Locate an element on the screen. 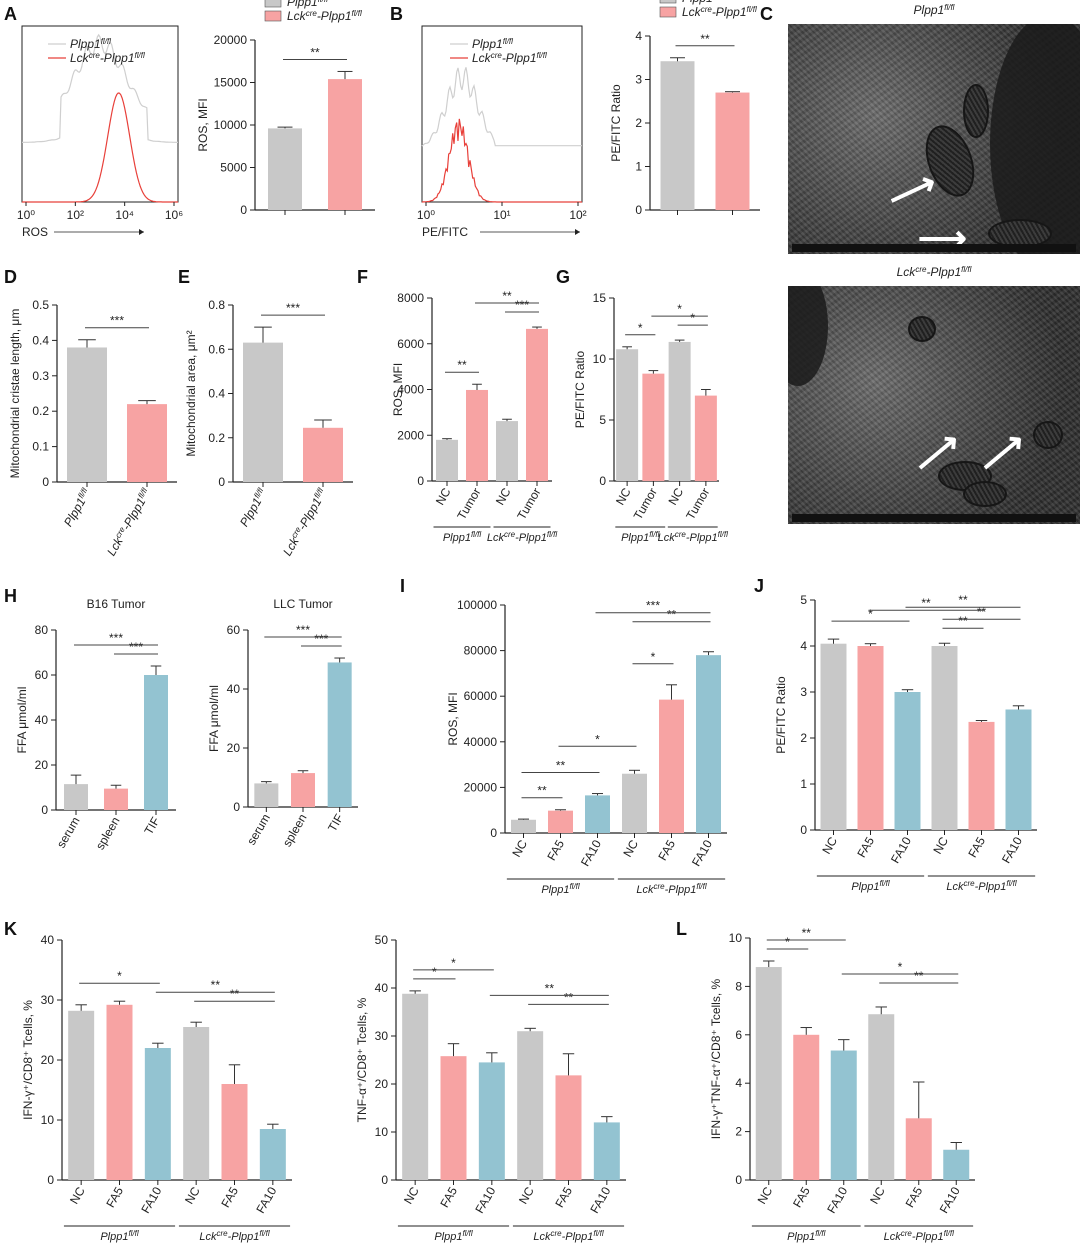 This screenshot has height=1255, width=1080. x-tick-label: 10⁶ is located at coordinates (174, 215).